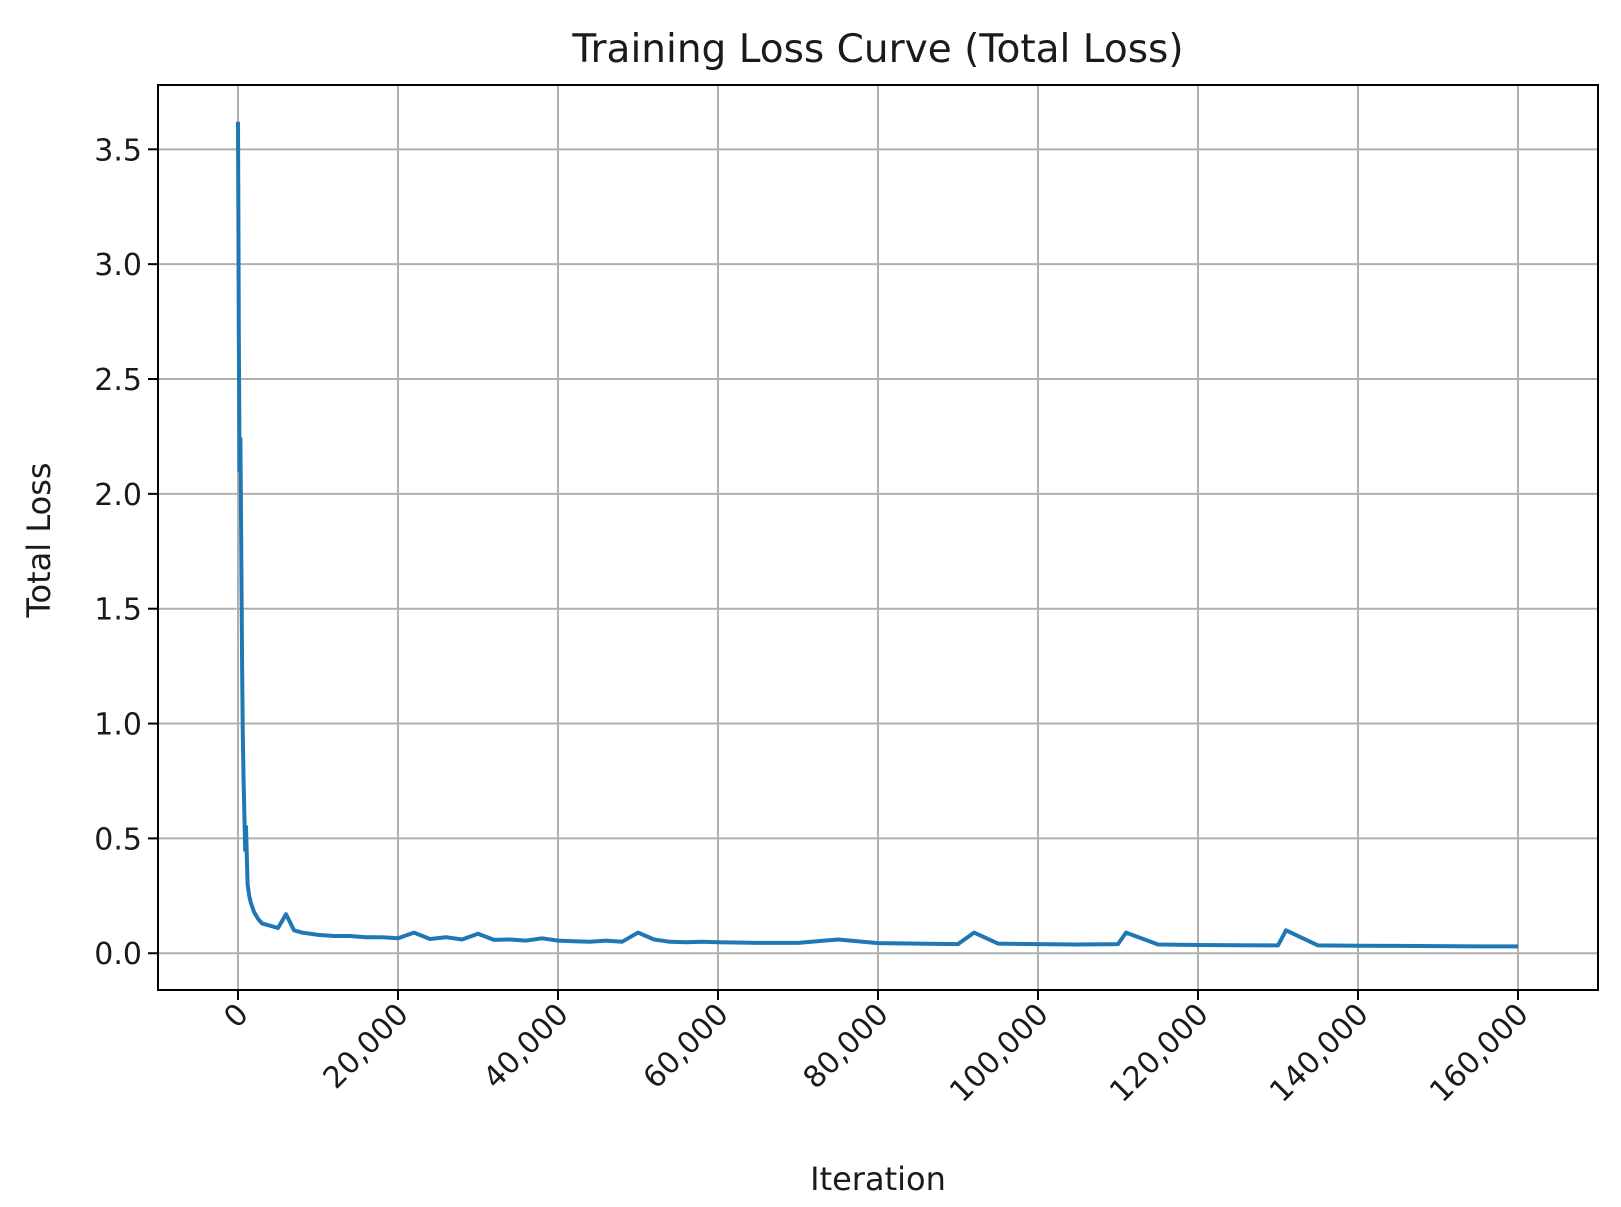 The width and height of the screenshot is (1621, 1207). Describe the element at coordinates (877, 49) in the screenshot. I see `chart-title: Training Loss Curve (Total Loss)` at that location.